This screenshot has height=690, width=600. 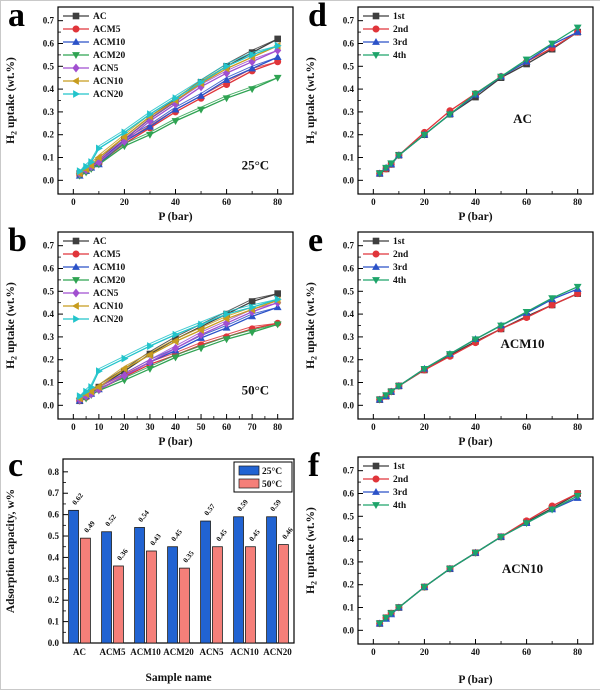 I want to click on legend-label: ACN10, so click(x=108, y=82).